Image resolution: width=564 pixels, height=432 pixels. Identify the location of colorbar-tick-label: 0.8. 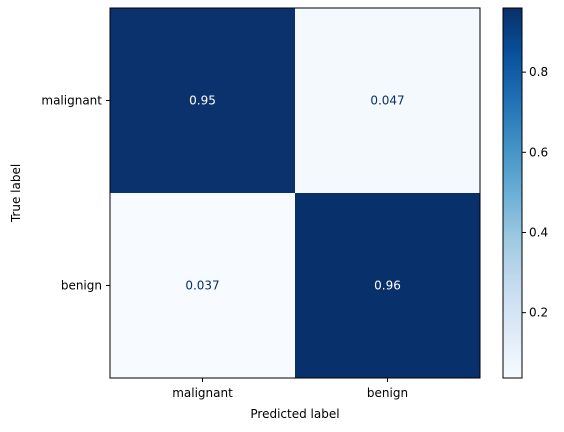
(538, 72).